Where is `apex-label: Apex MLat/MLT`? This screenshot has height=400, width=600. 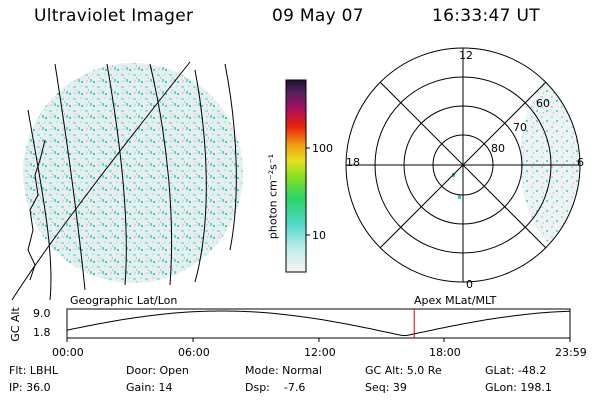 apex-label: Apex MLat/MLT is located at coordinates (455, 300).